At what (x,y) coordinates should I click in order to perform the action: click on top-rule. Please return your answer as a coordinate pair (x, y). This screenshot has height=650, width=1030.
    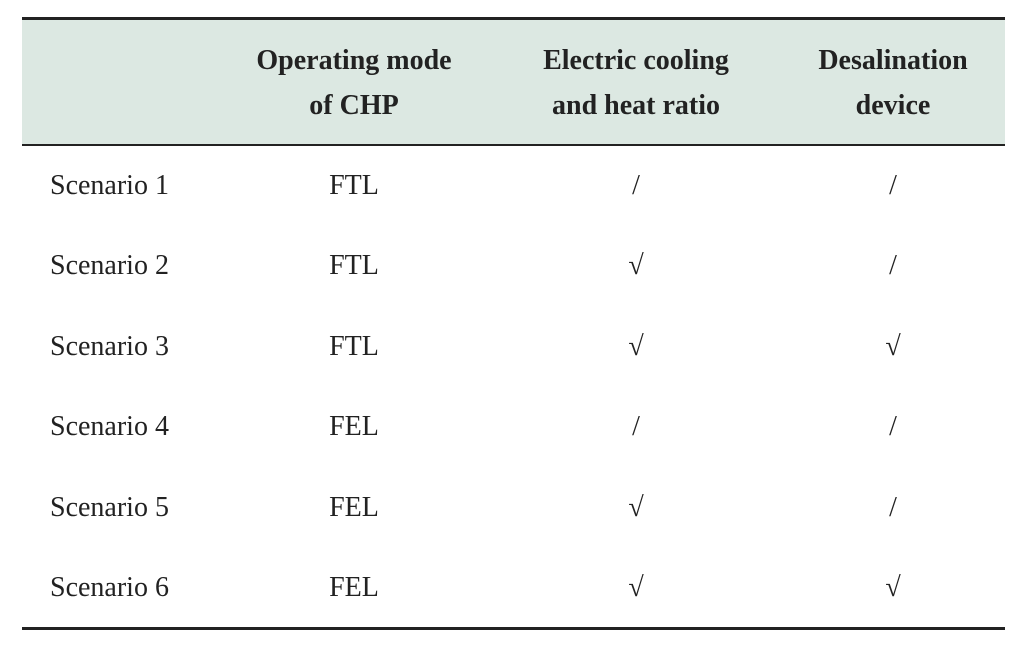
    Looking at the image, I should click on (513, 18).